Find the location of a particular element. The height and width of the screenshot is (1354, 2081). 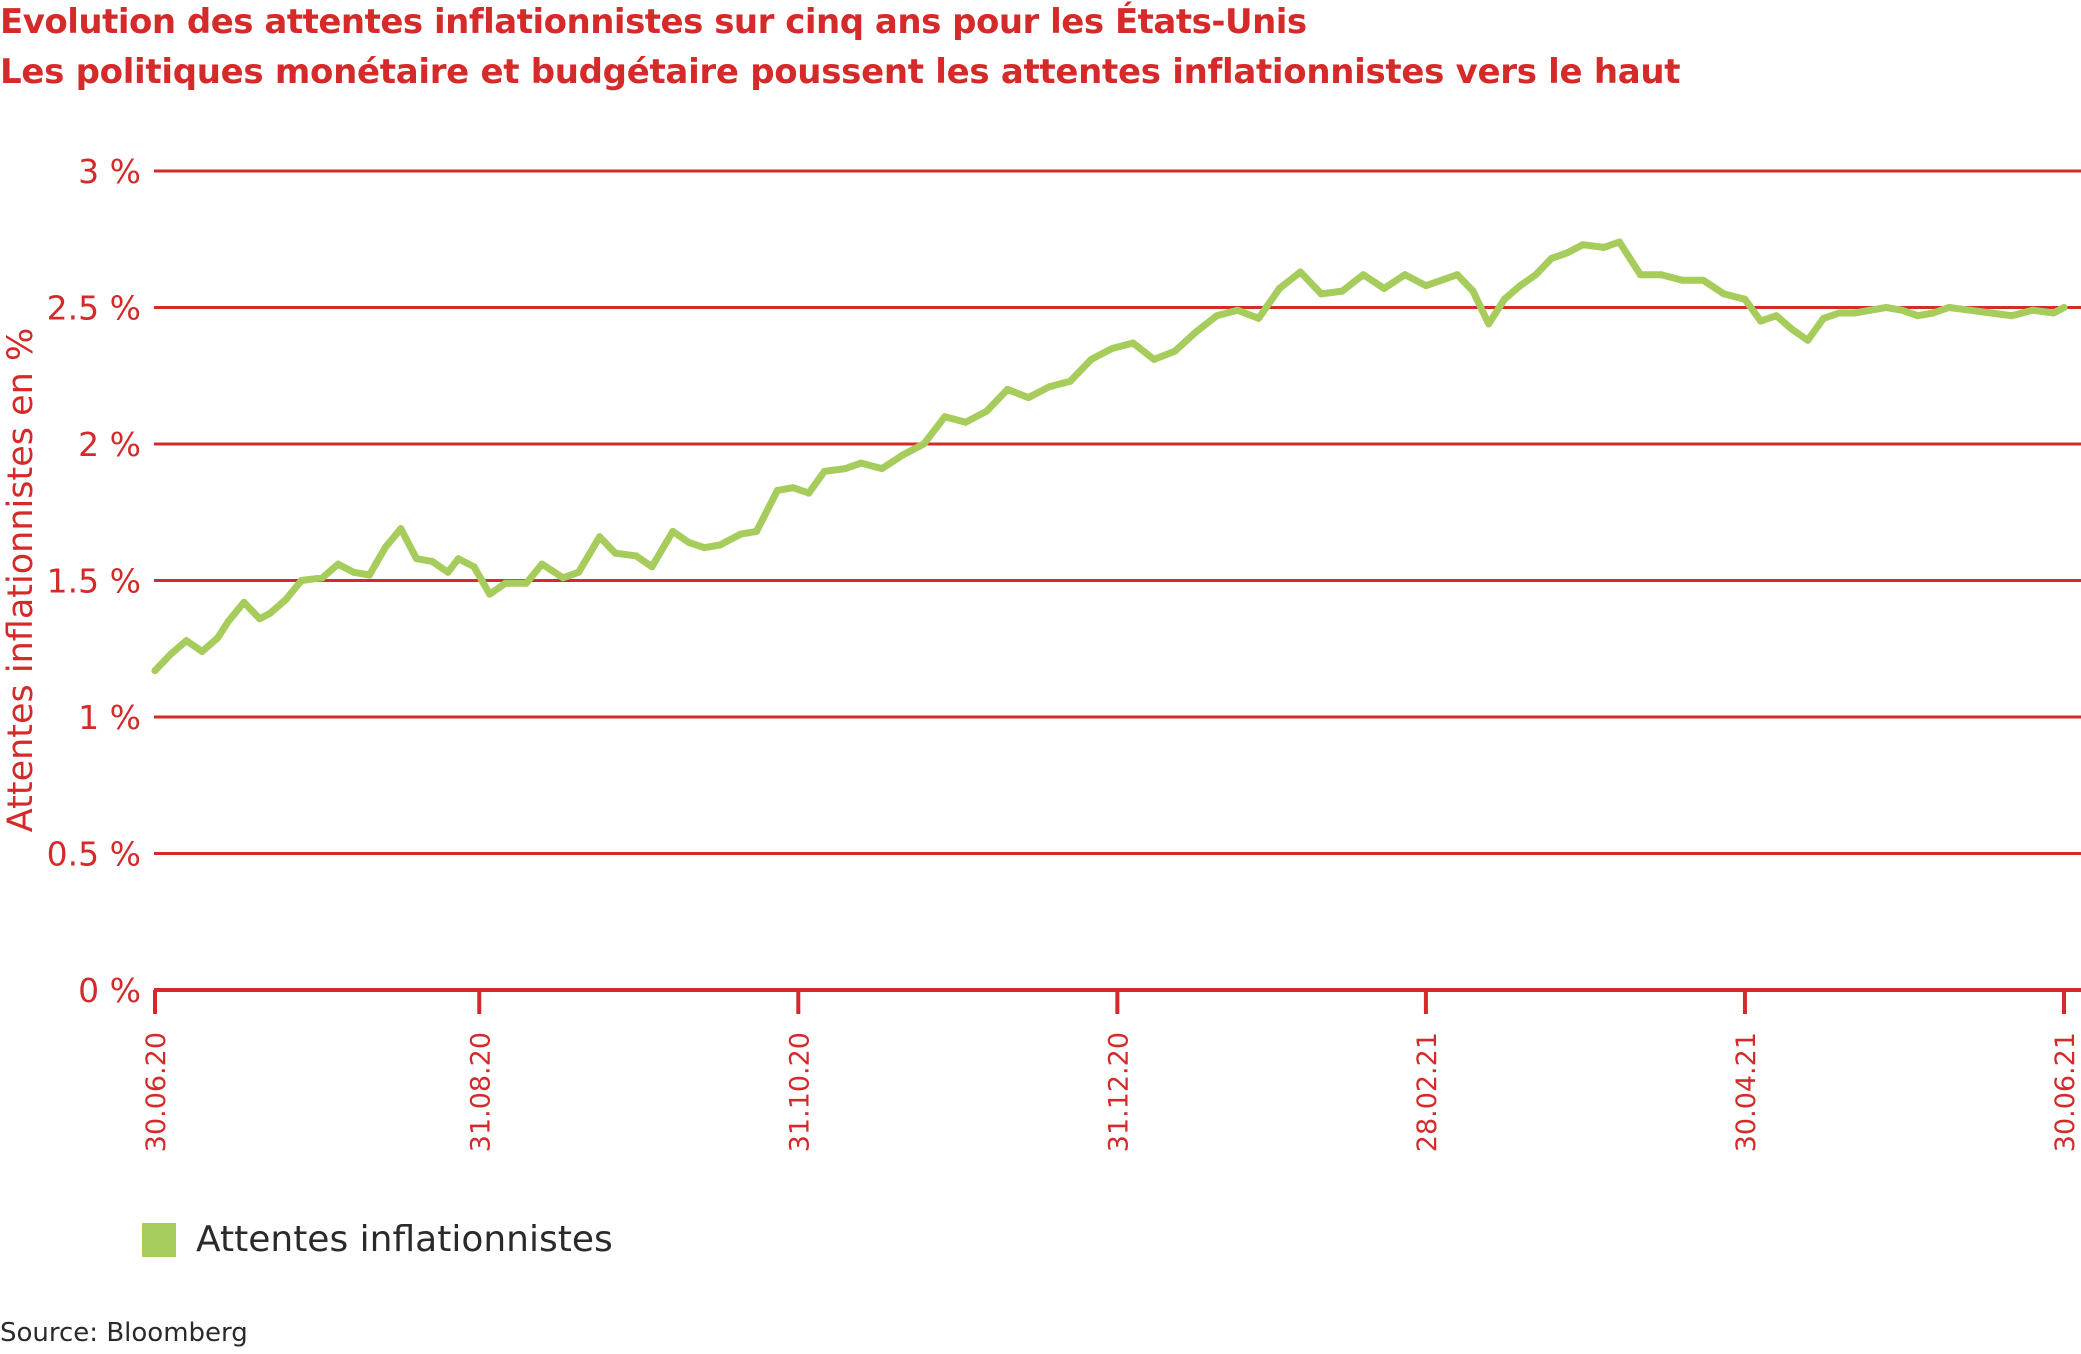

y-tick-label: 2.5 % is located at coordinates (94, 308).